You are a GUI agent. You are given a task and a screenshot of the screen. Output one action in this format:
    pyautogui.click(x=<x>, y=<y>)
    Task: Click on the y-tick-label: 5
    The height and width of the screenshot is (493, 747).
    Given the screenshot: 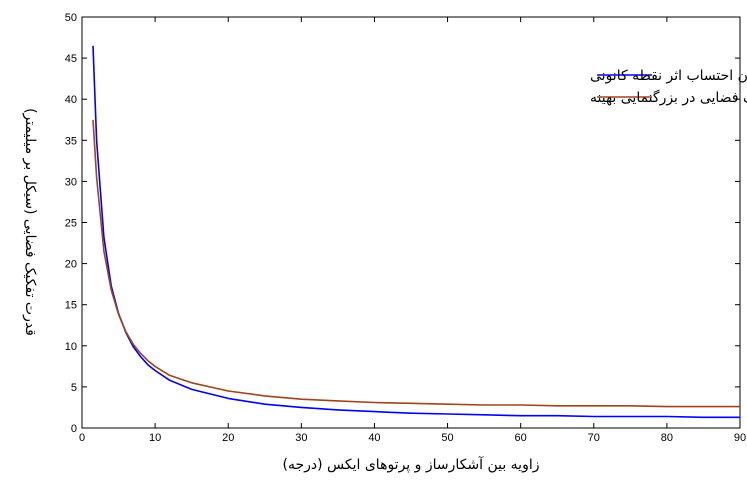 What is the action you would take?
    pyautogui.click(x=74, y=388)
    